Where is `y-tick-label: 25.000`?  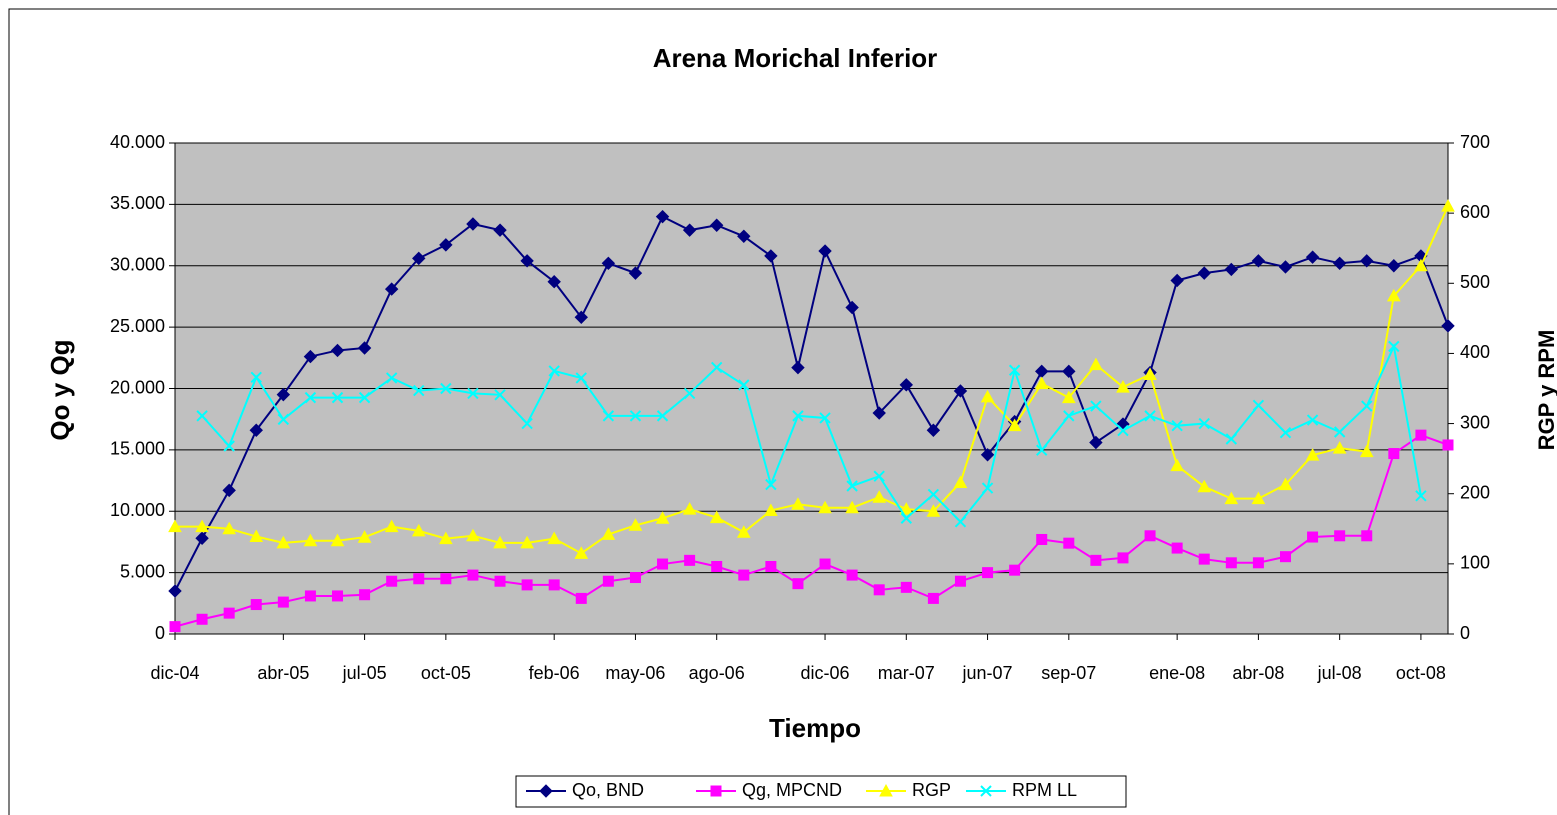 y-tick-label: 25.000 is located at coordinates (137, 326).